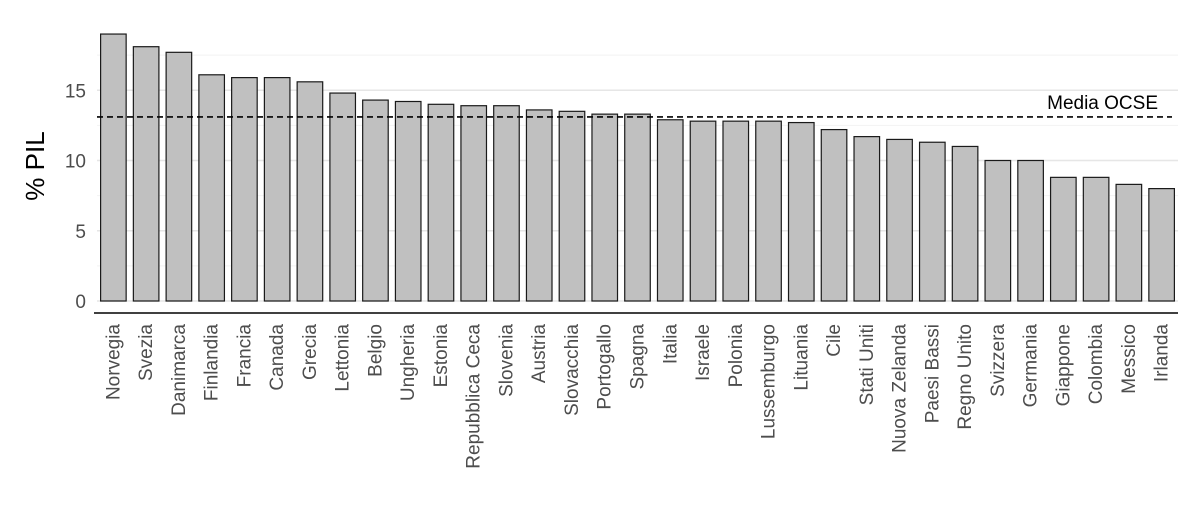 The height and width of the screenshot is (524, 1200). I want to click on x-tick-label: Paesi Bassi, so click(932, 373).